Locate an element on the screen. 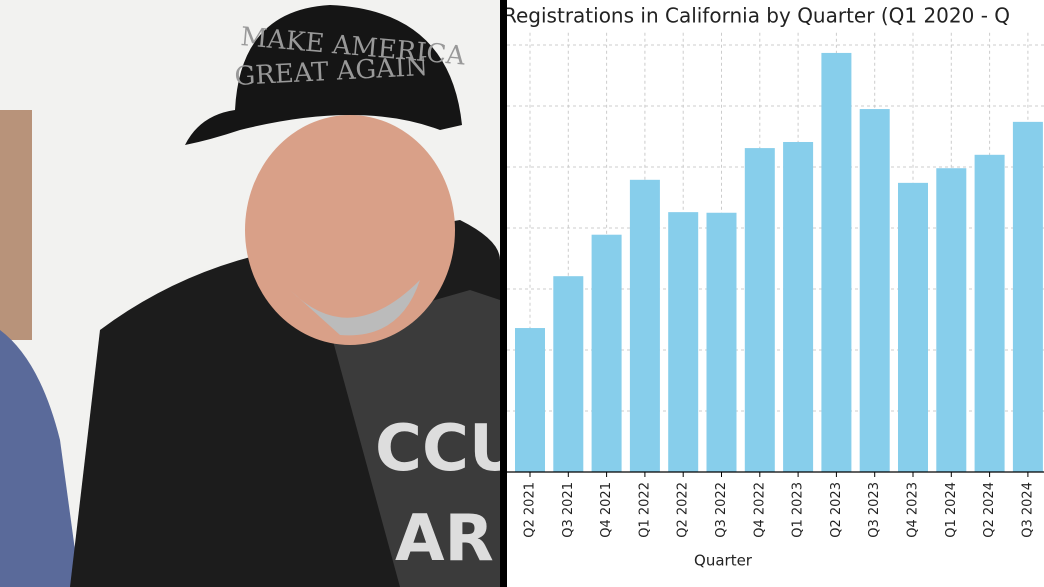 Image resolution: width=1044 pixels, height=587 pixels. x-tick-label: Q1 2023 is located at coordinates (798, 510).